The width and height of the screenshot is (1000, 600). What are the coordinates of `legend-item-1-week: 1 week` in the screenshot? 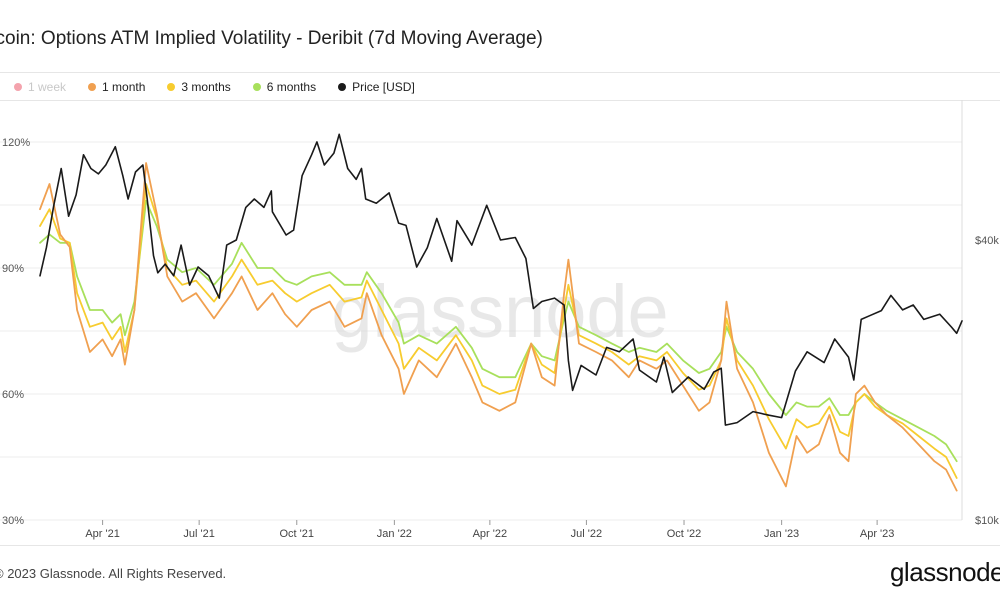 It's located at (40, 87).